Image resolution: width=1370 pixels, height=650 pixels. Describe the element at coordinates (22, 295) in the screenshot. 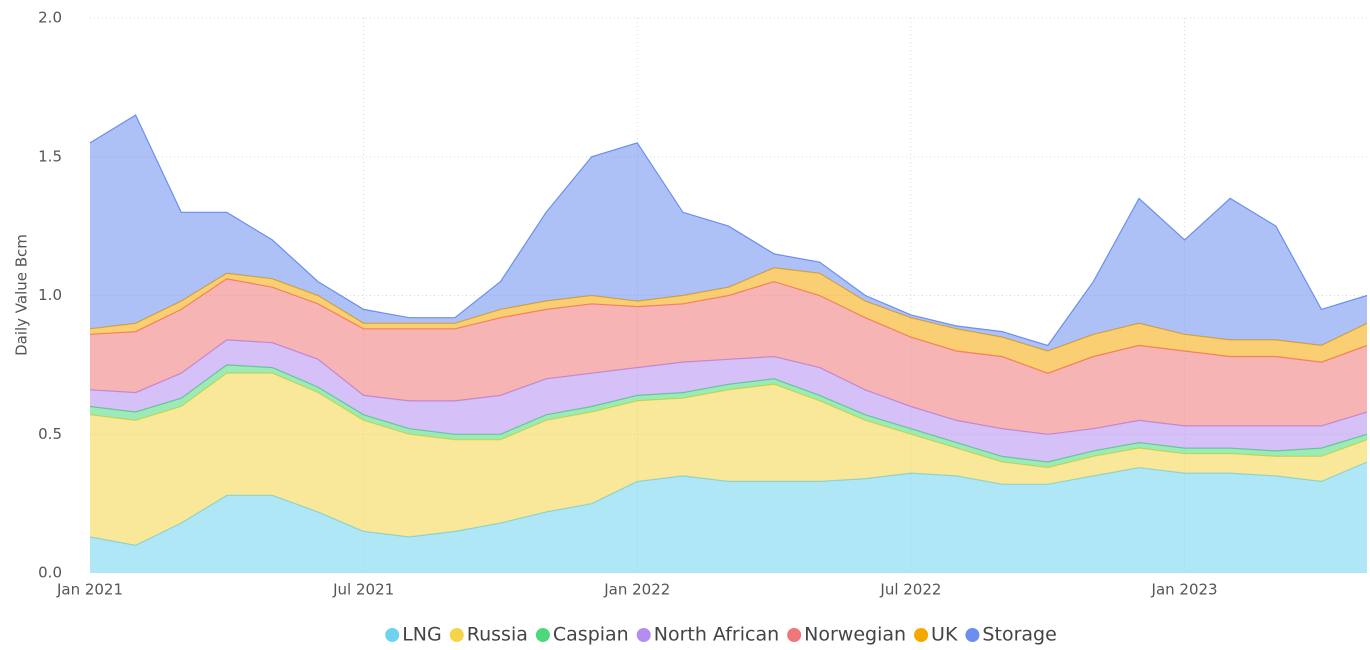

I see `y-axis-label: Daily Value Bcm` at that location.